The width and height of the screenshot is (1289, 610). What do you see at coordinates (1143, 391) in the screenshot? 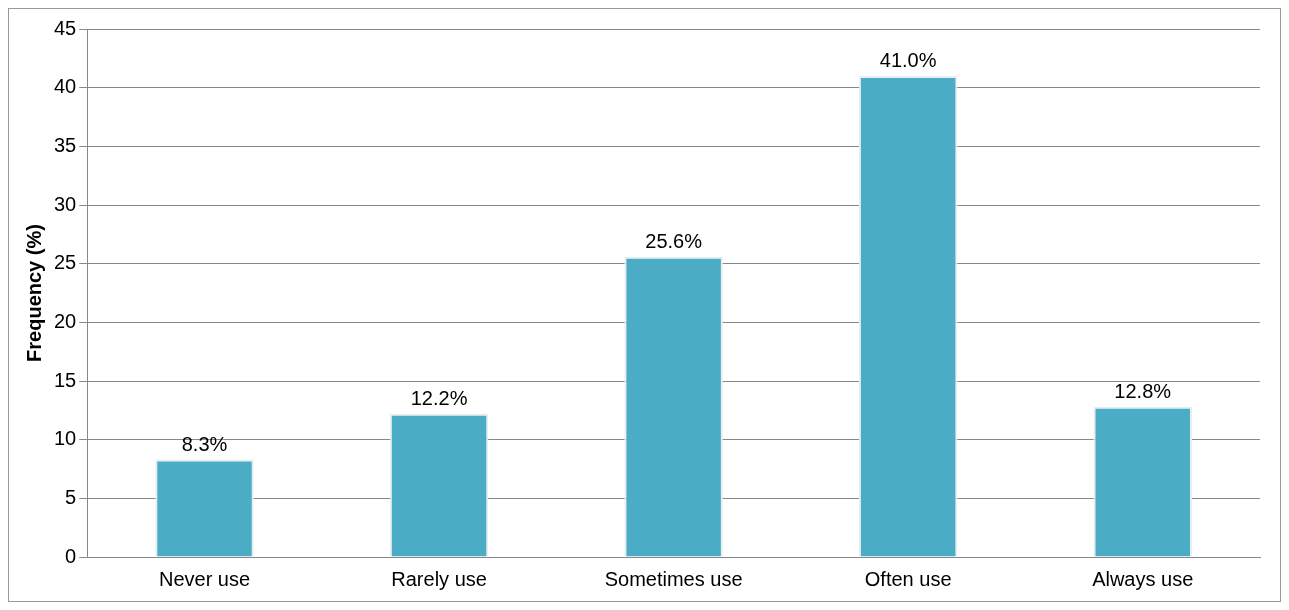
I see `data-label: 12.8%` at bounding box center [1143, 391].